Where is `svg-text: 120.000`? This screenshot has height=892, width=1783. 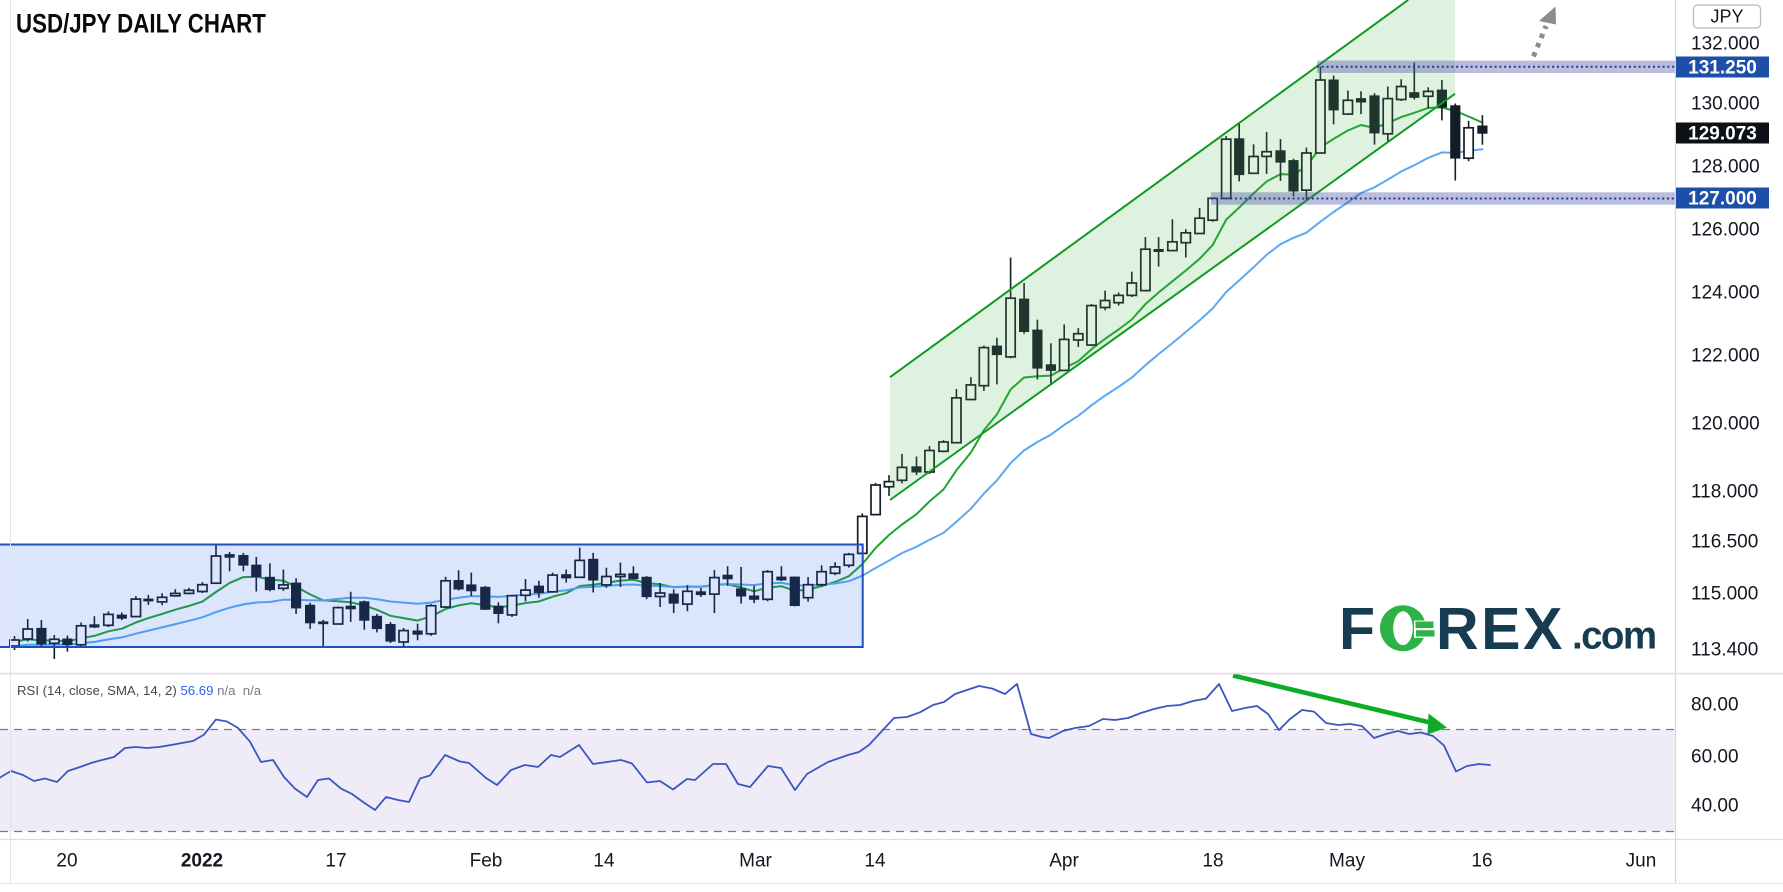
svg-text: 120.000 is located at coordinates (1725, 424).